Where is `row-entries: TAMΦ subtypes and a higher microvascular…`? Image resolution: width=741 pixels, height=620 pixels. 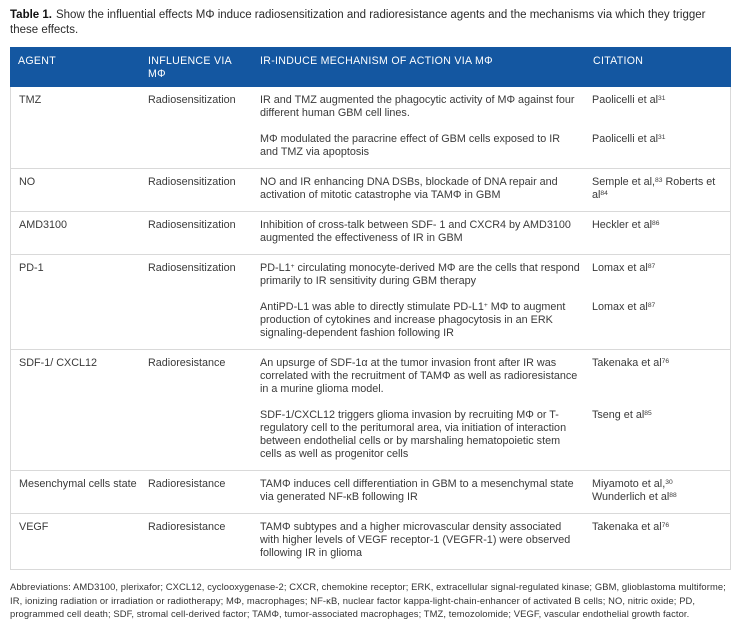
row-entries: TAMΦ subtypes and a higher microvascular… is located at coordinates (495, 539).